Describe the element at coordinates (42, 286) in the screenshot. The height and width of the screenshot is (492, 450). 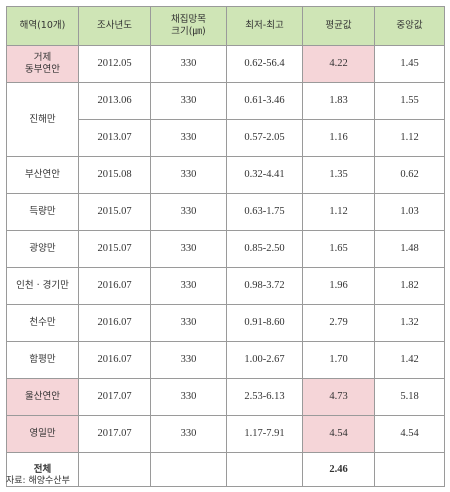
I see `cell-region: 인천 · 경기만` at that location.